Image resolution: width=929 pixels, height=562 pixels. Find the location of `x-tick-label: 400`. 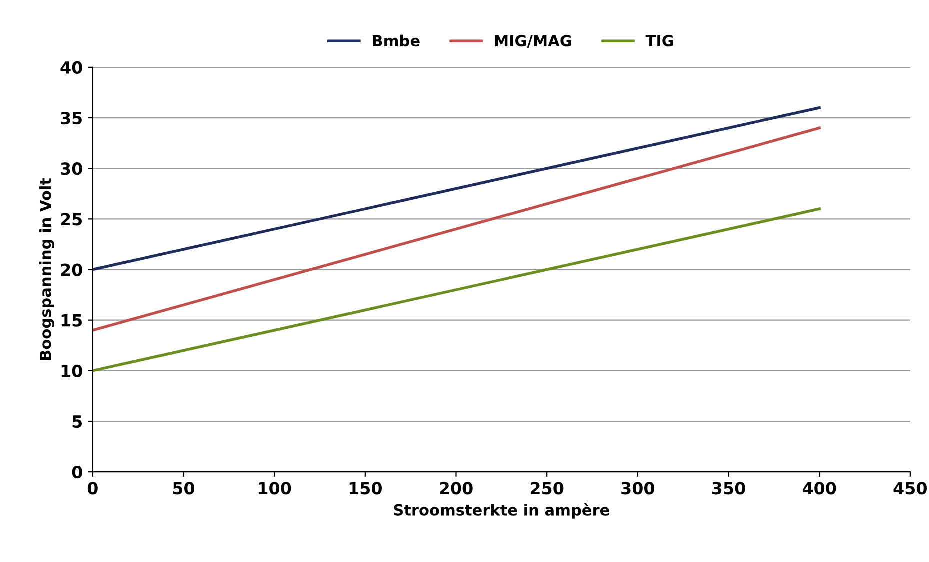

x-tick-label: 400 is located at coordinates (819, 488).